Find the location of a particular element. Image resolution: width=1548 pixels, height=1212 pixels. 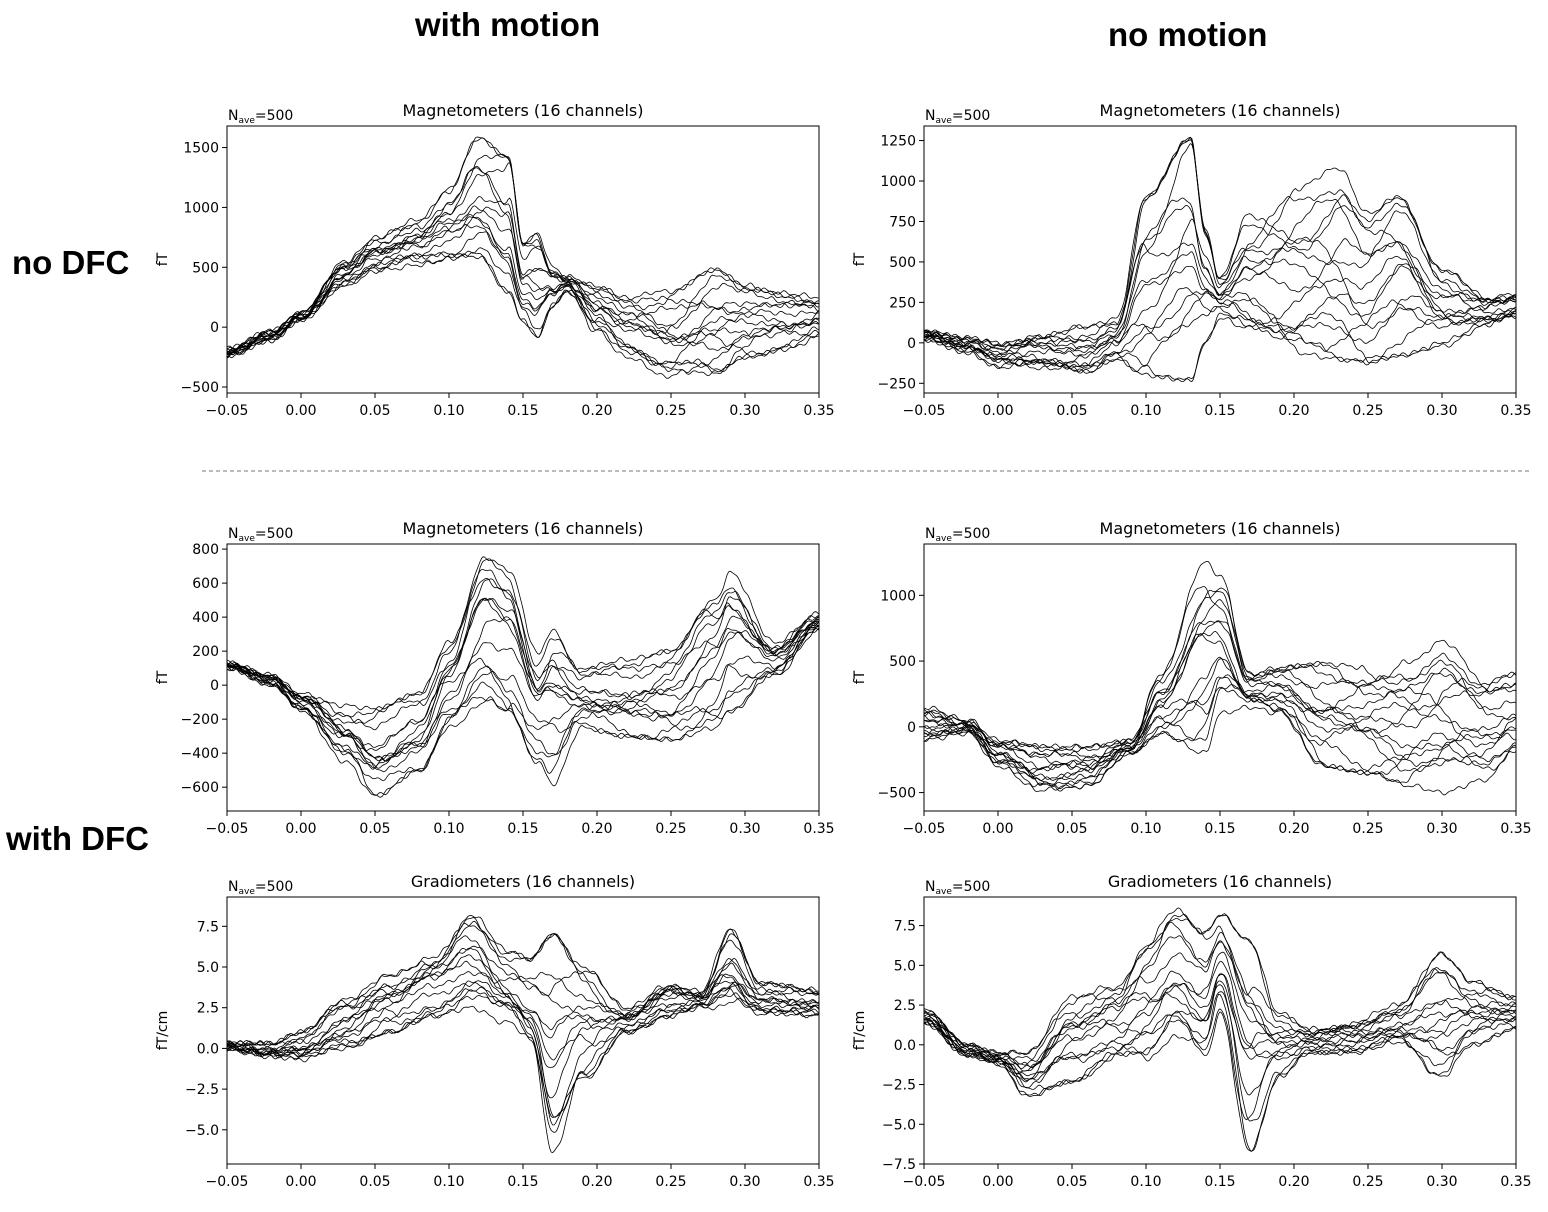

panel-title: Gradiometers (16 channels) is located at coordinates (1220, 881).